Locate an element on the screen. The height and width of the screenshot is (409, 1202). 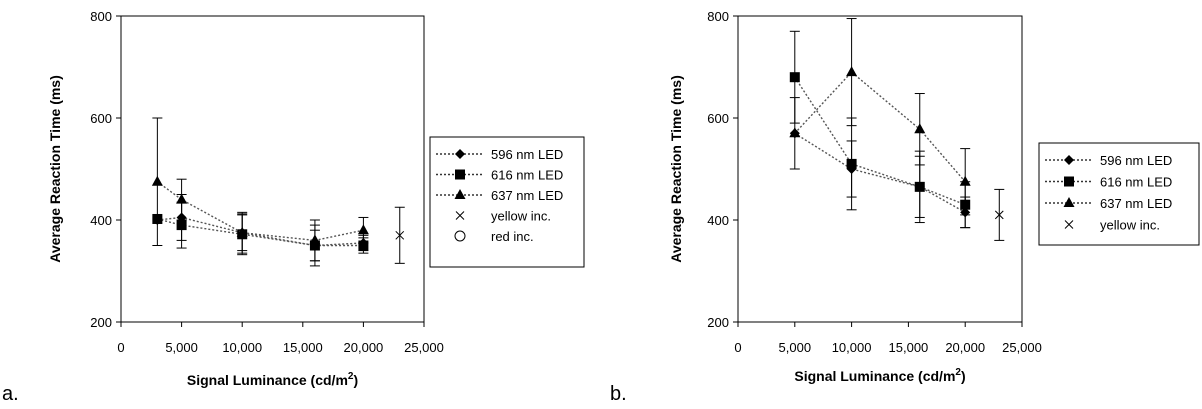
panel-label: a. is located at coordinates (10, 393).